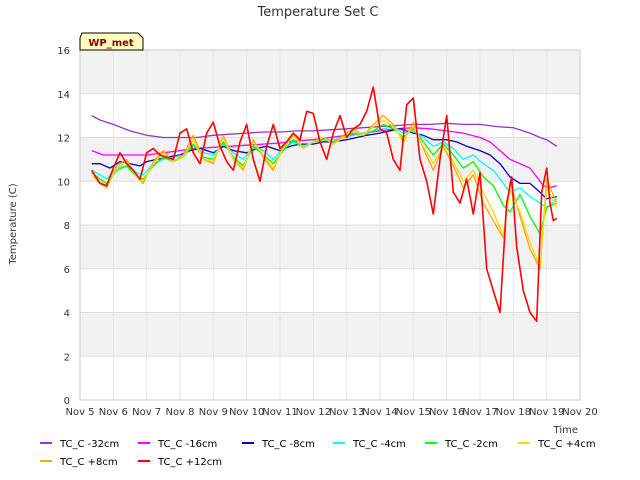 Image resolution: width=640 pixels, height=480 pixels. Describe the element at coordinates (446, 412) in the screenshot. I see `x-tick-label: Nov 16` at that location.